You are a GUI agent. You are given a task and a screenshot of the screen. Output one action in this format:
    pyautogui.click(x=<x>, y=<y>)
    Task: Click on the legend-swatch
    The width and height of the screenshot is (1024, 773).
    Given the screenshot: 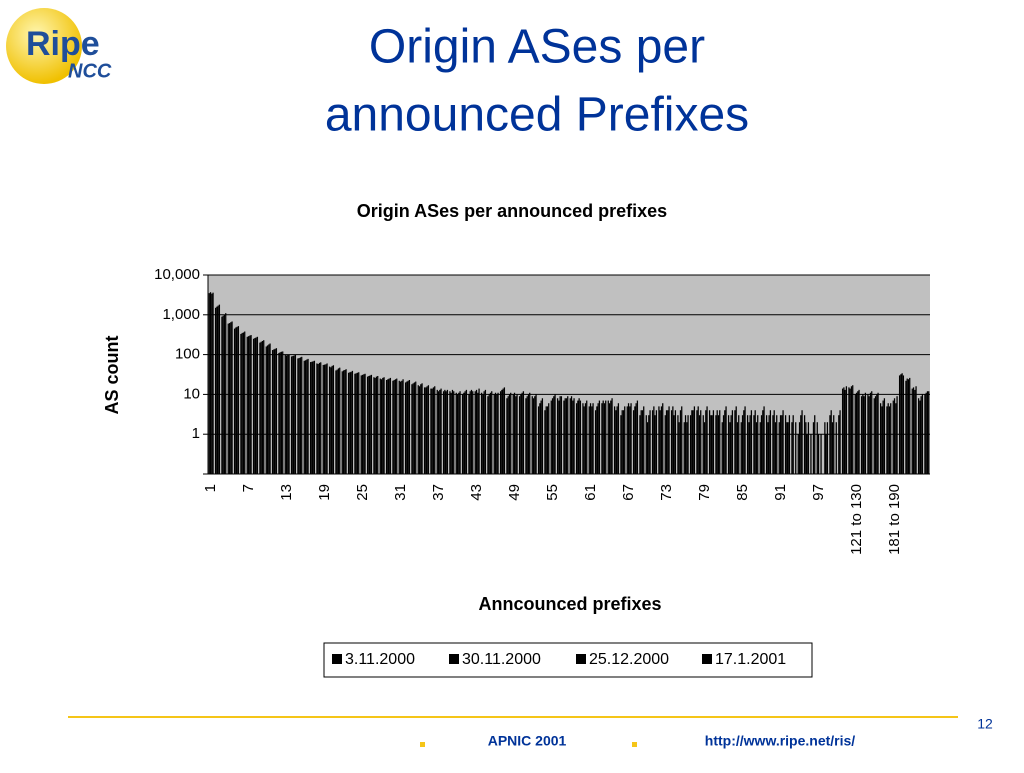 What is the action you would take?
    pyautogui.click(x=707, y=659)
    